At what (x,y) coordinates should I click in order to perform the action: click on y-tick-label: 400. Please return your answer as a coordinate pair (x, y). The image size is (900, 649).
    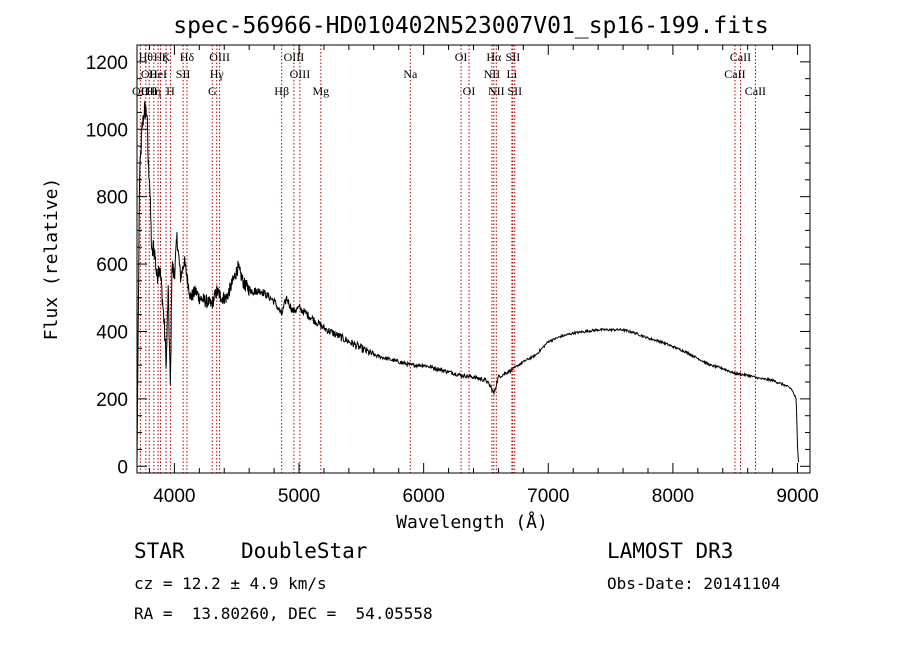
    Looking at the image, I should click on (112, 332).